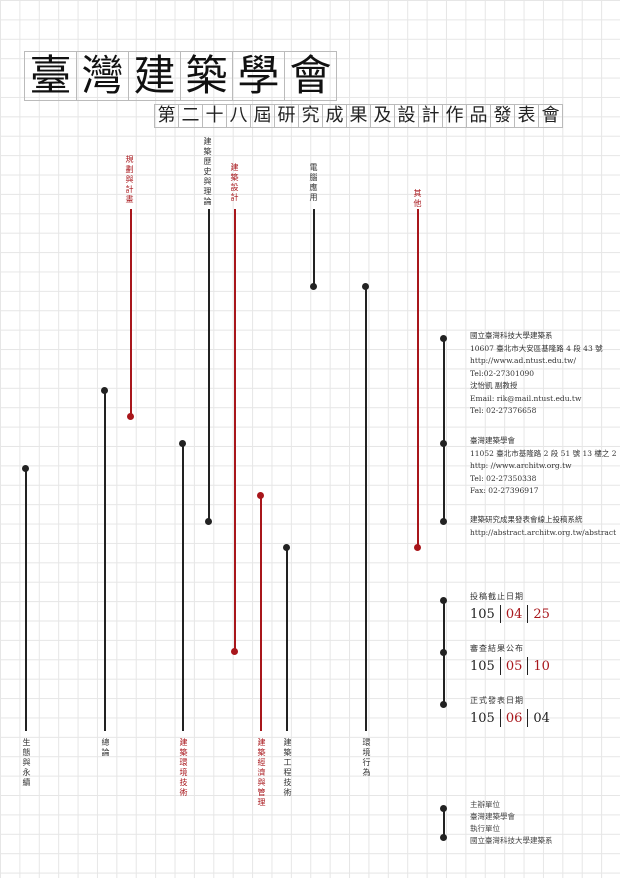  Describe the element at coordinates (430, 116) in the screenshot. I see `subtitle-char: 計` at that location.